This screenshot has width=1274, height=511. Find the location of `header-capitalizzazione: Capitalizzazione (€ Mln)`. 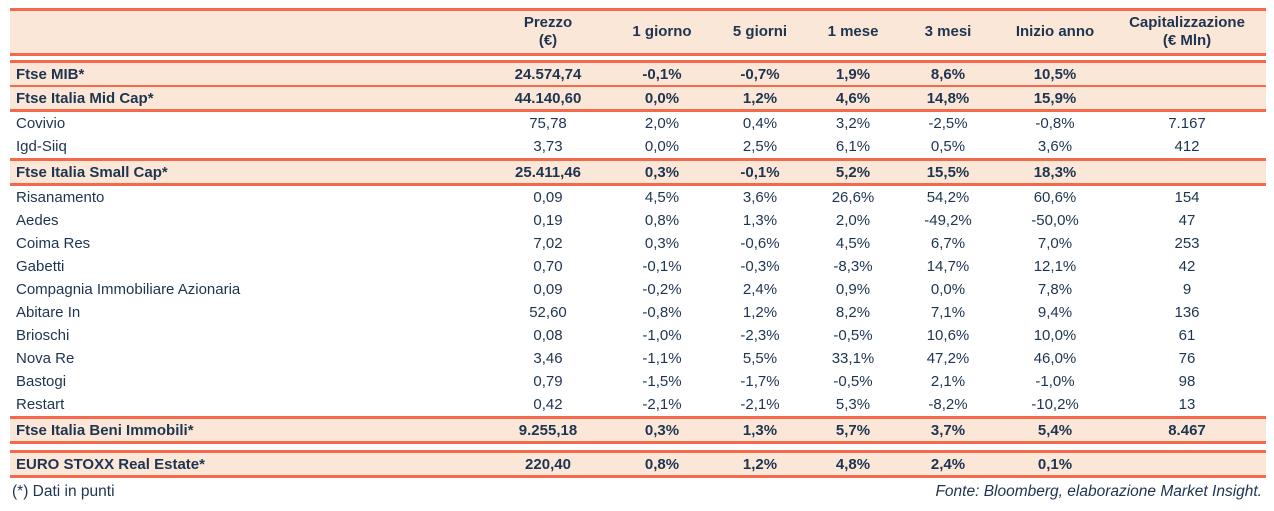

header-capitalizzazione: Capitalizzazione (€ Mln) is located at coordinates (1187, 32).